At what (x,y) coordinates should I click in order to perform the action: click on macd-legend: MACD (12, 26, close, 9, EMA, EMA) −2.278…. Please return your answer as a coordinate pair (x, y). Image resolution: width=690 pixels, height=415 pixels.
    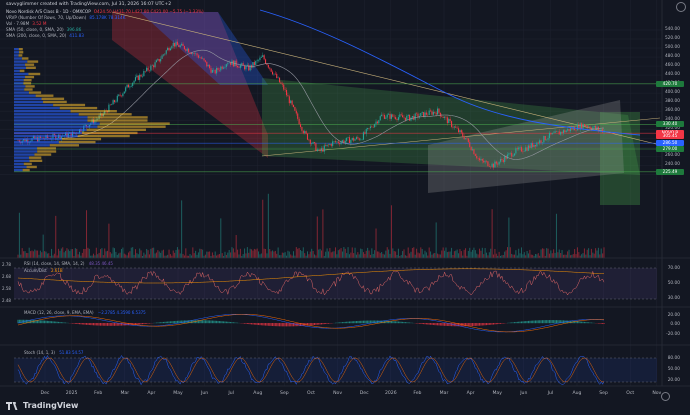
    Looking at the image, I should click on (85, 312).